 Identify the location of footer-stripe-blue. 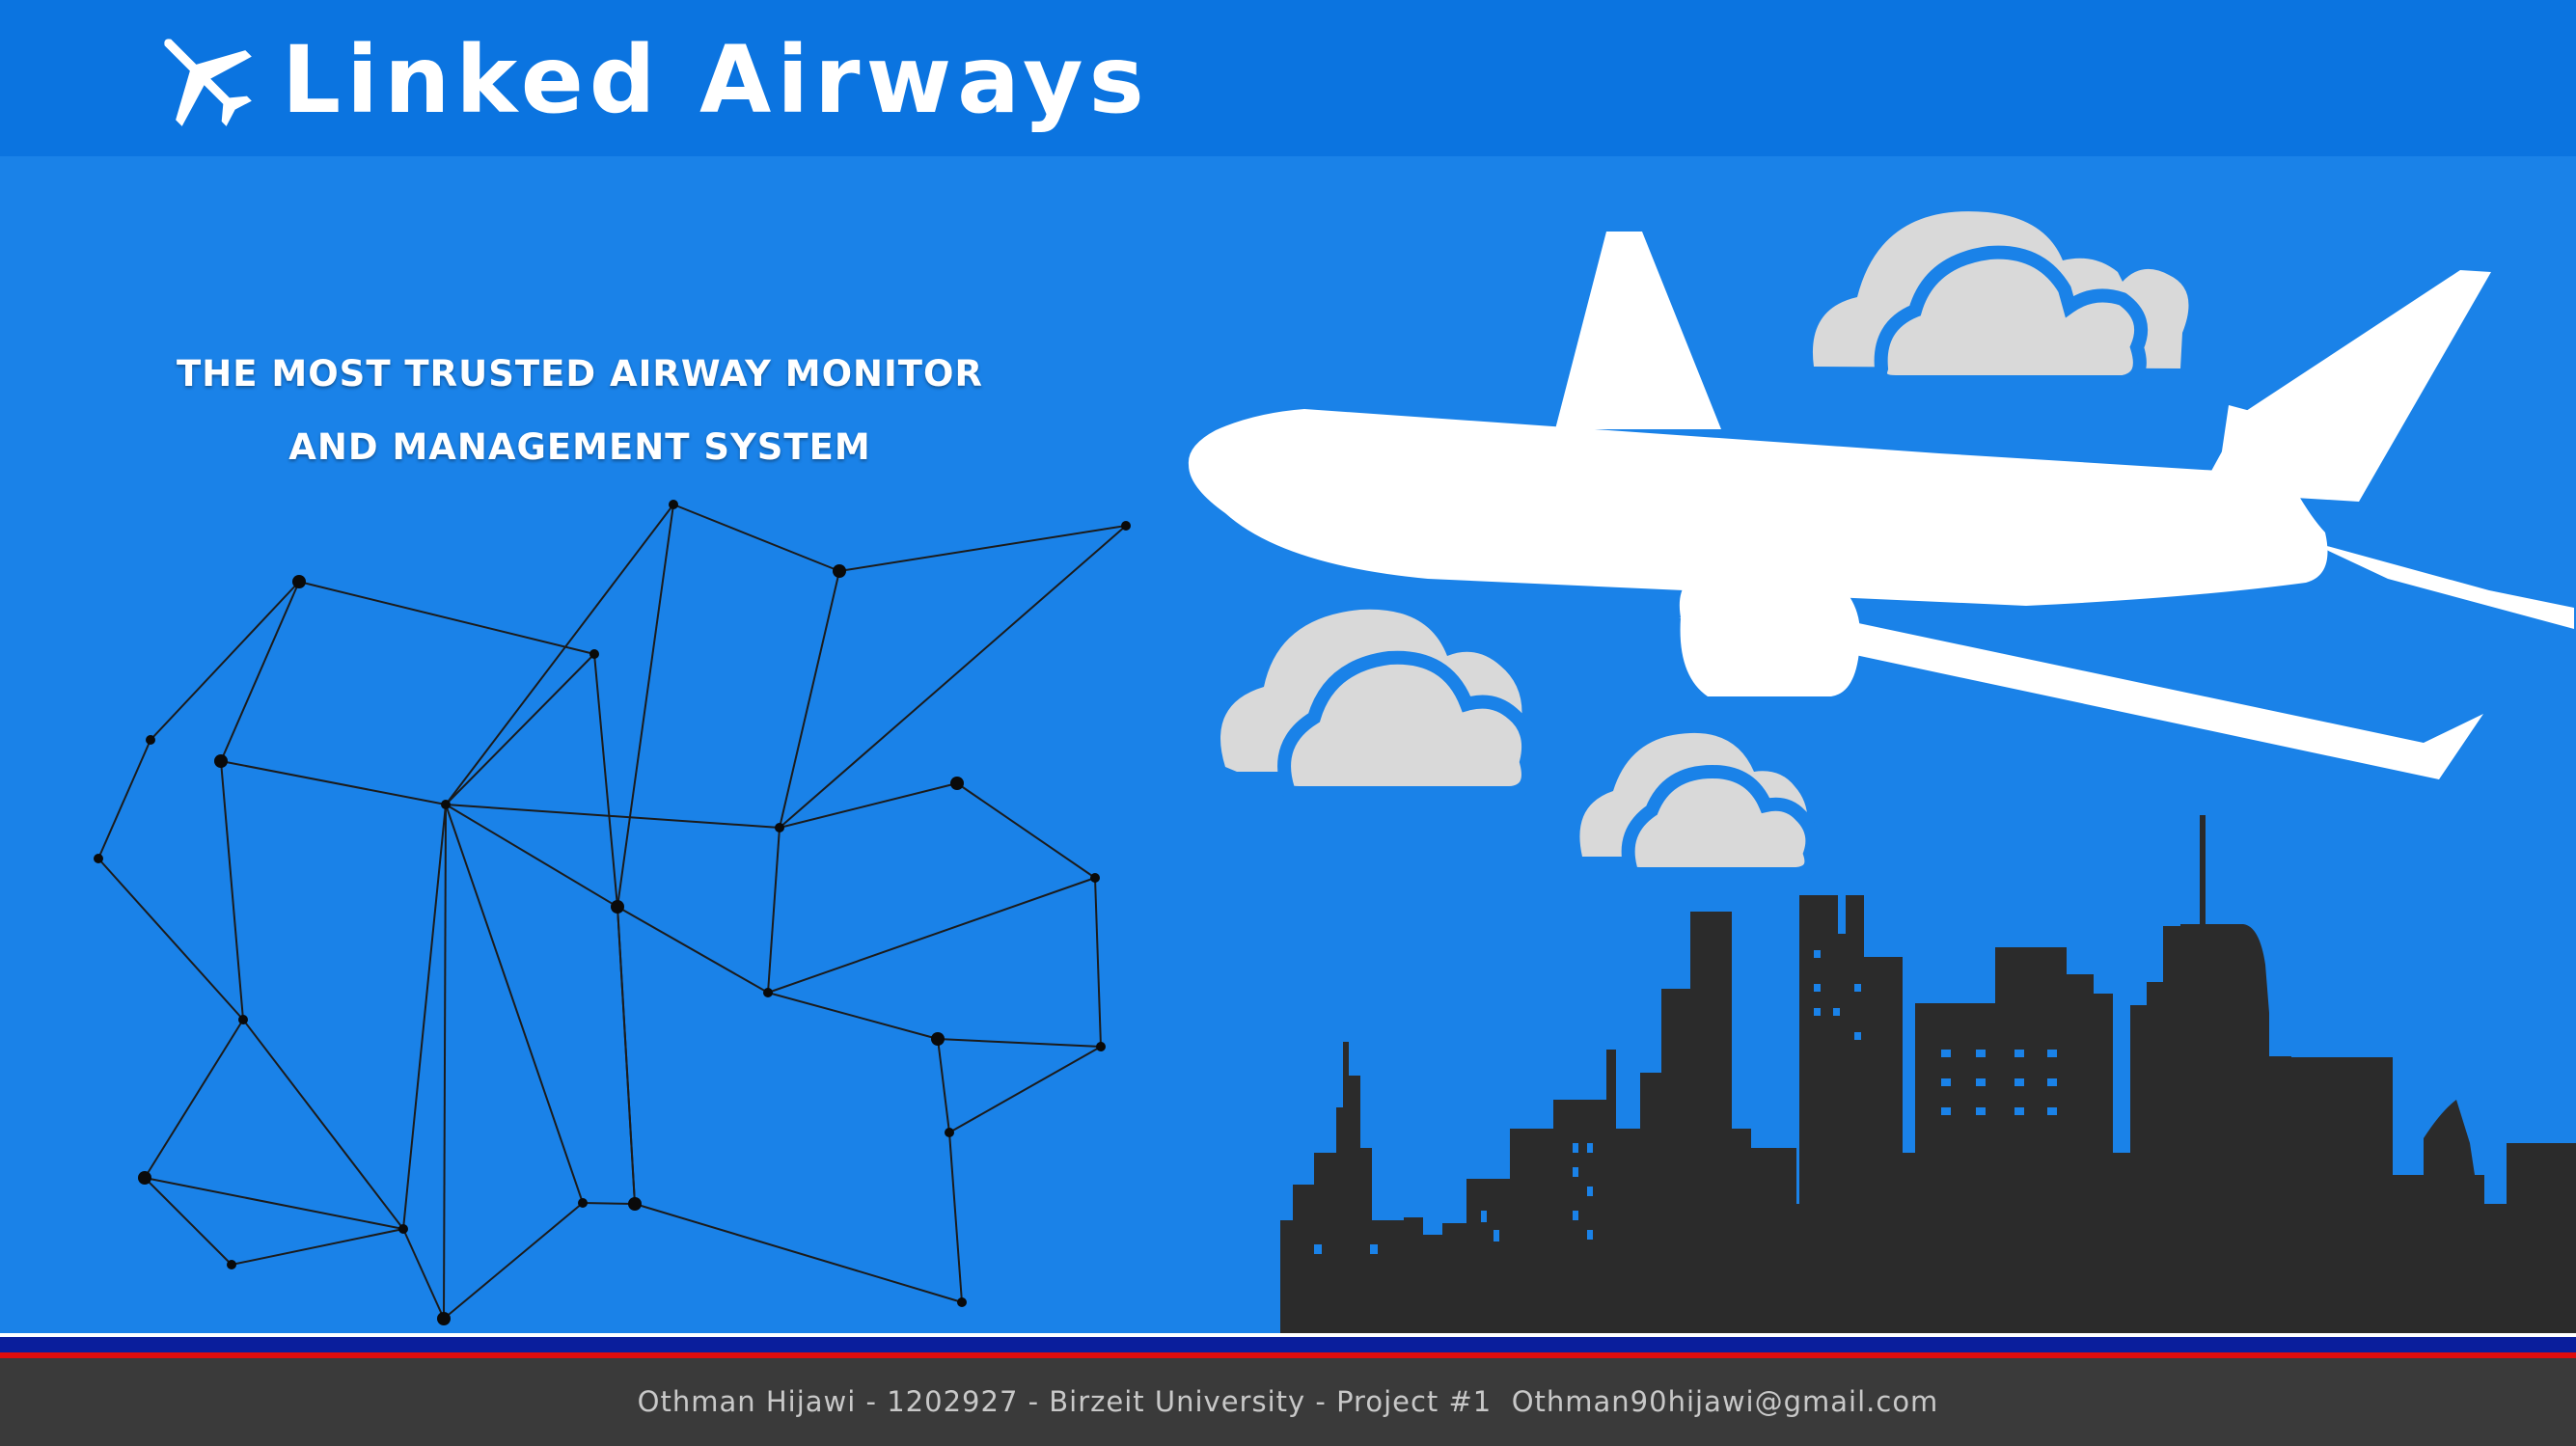
(1288, 1344).